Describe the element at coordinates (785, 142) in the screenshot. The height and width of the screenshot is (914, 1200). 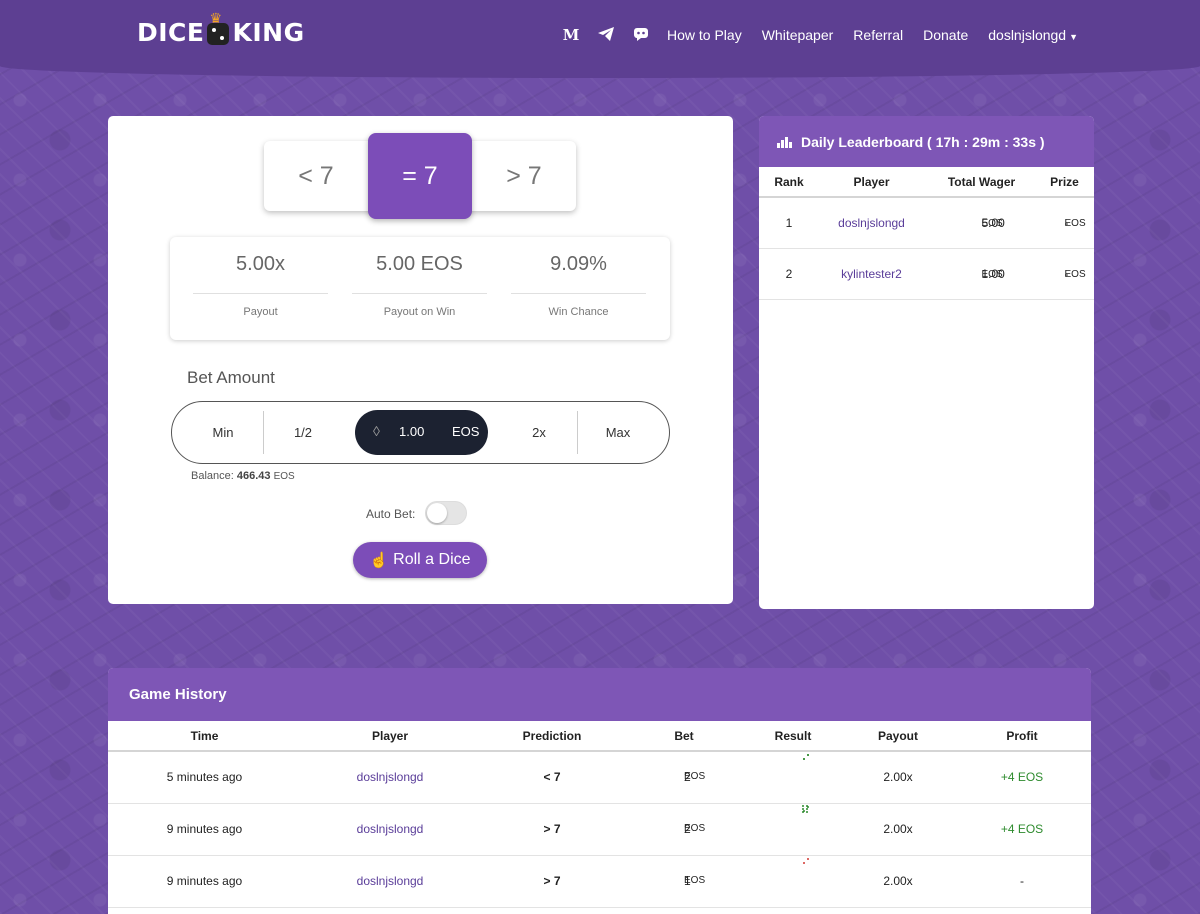
I see `bar-chart-icon` at that location.